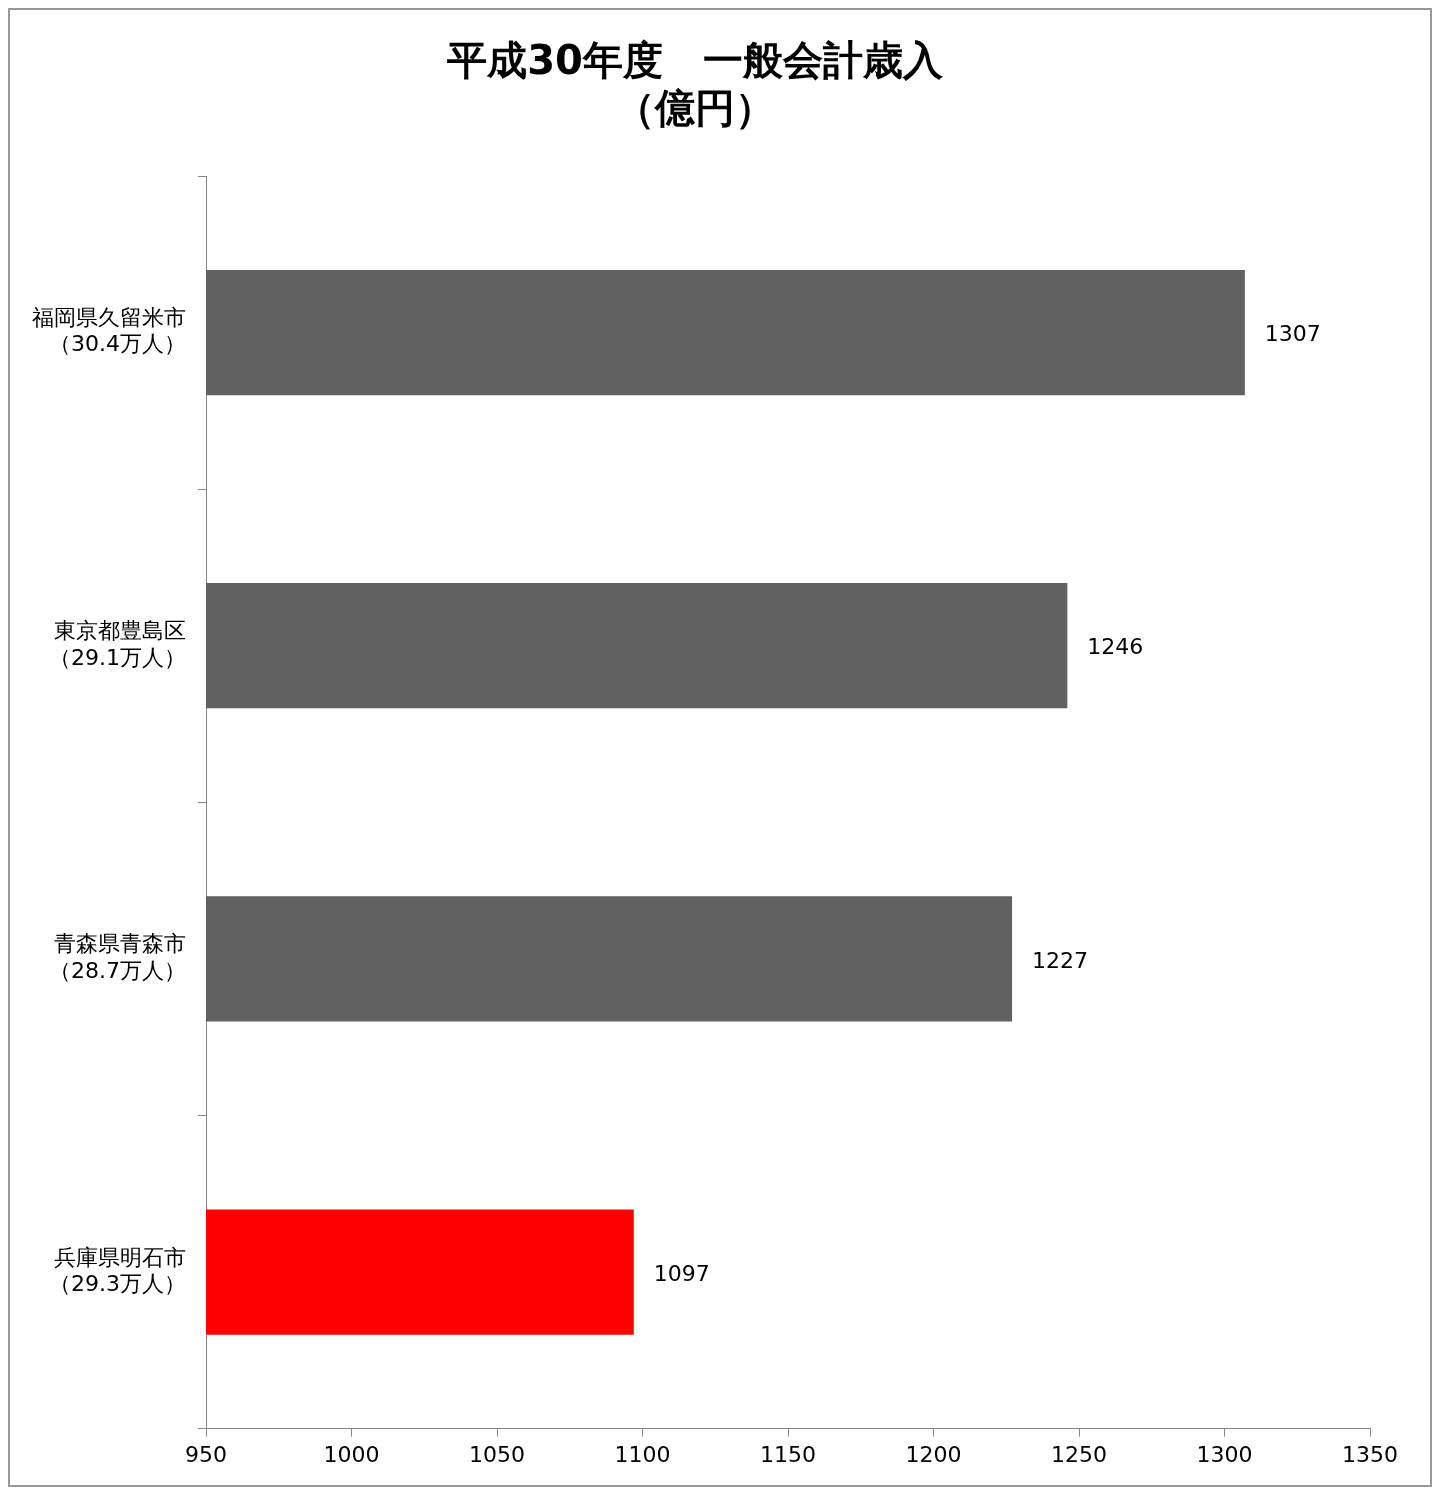  I want to click on x-tick-label: 1300, so click(1224, 1454).